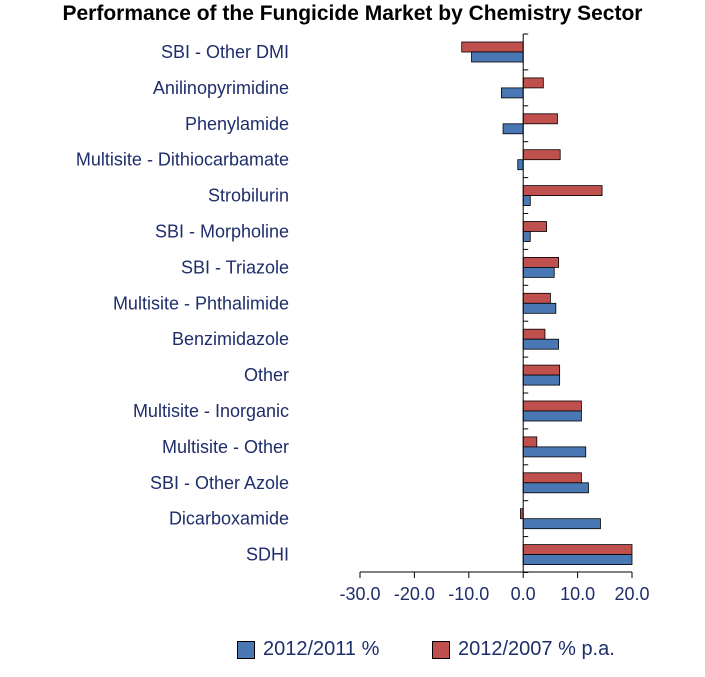  Describe the element at coordinates (201, 303) in the screenshot. I see `category-label: Multisite - Phthalimide` at that location.